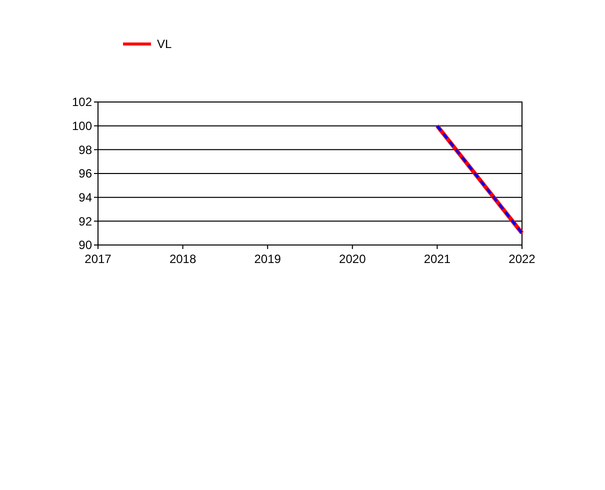 The image size is (605, 490). Describe the element at coordinates (85, 221) in the screenshot. I see `y-tick-label: 92` at that location.